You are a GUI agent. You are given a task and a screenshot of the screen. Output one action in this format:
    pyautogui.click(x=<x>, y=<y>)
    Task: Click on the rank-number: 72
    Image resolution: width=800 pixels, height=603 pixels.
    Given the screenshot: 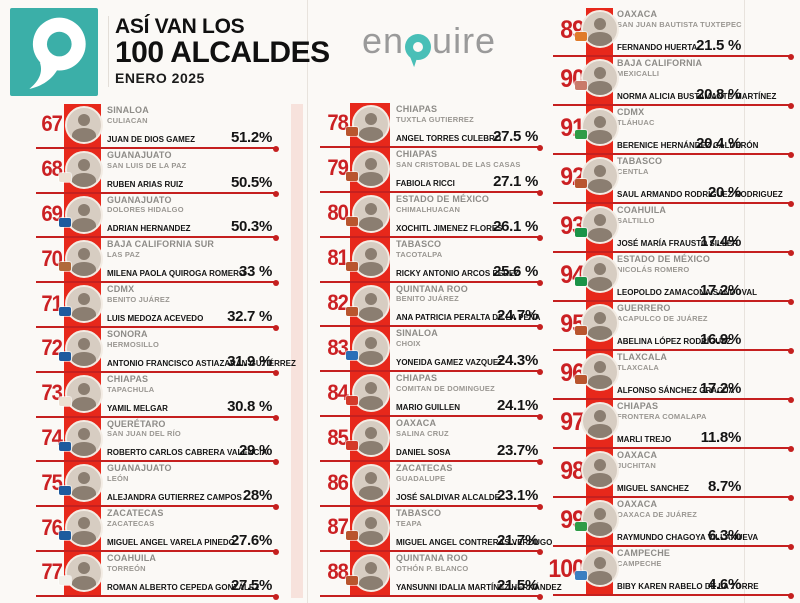 What is the action you would take?
    pyautogui.click(x=52, y=348)
    